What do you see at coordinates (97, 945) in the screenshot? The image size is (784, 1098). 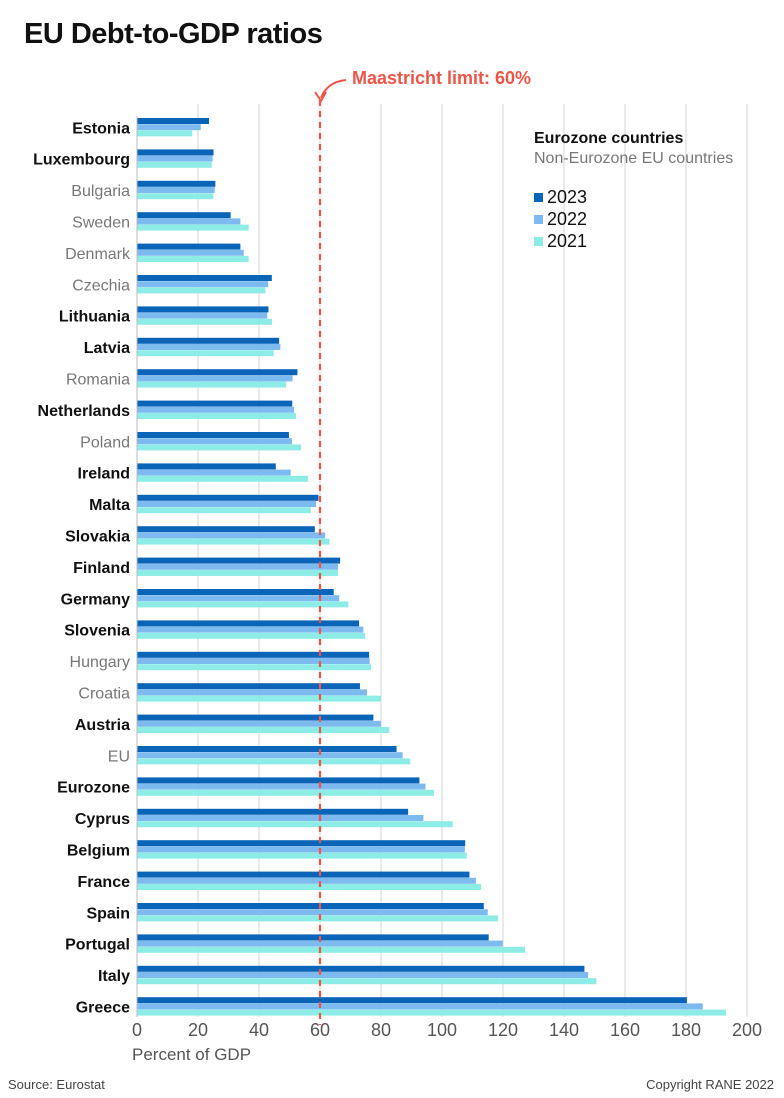 I see `category-label-portugal: Portugal` at bounding box center [97, 945].